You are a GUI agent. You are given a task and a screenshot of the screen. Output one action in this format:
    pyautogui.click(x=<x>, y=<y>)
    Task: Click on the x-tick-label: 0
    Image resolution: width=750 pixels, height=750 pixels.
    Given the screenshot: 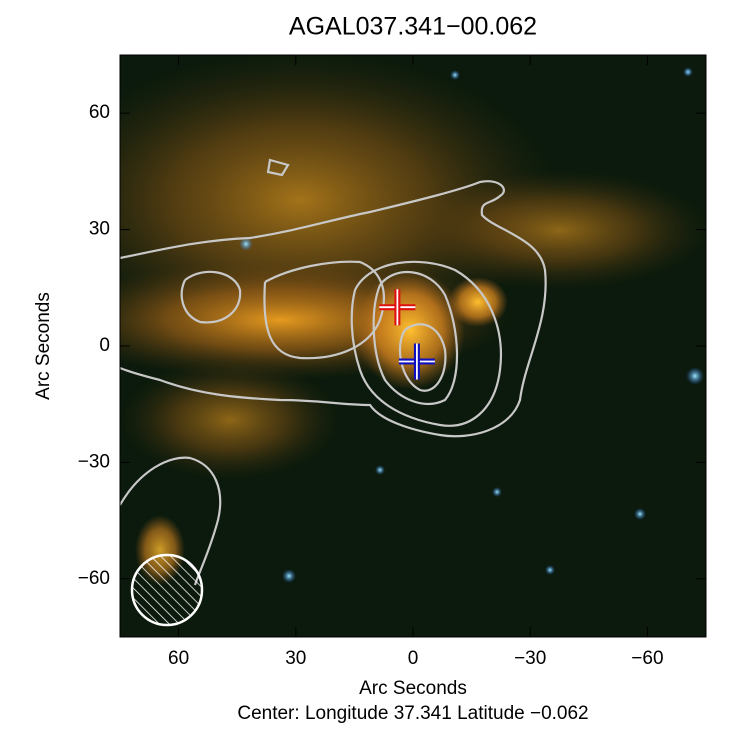 What is the action you would take?
    pyautogui.click(x=413, y=658)
    